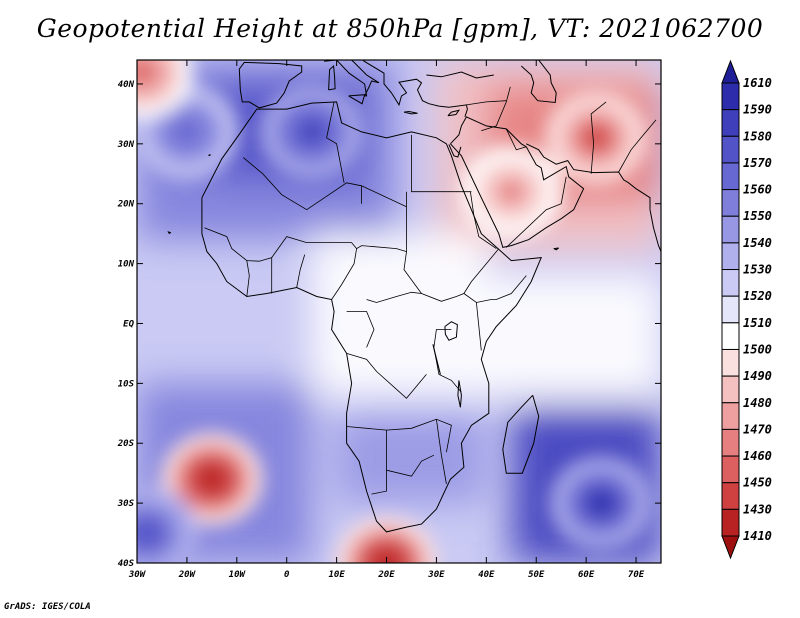 This screenshot has height=618, width=800. What do you see at coordinates (757, 163) in the screenshot?
I see `colorbar-label: 1570` at bounding box center [757, 163].